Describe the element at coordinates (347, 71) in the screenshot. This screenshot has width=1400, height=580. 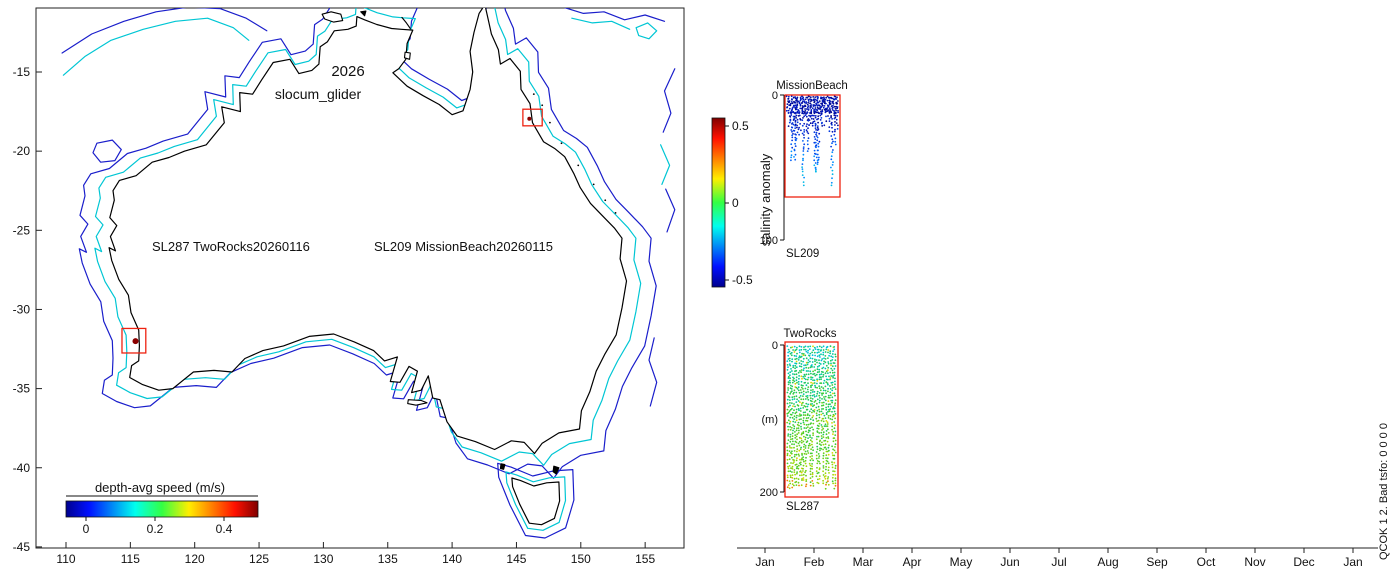
I see `map-year-label: 2026` at that location.